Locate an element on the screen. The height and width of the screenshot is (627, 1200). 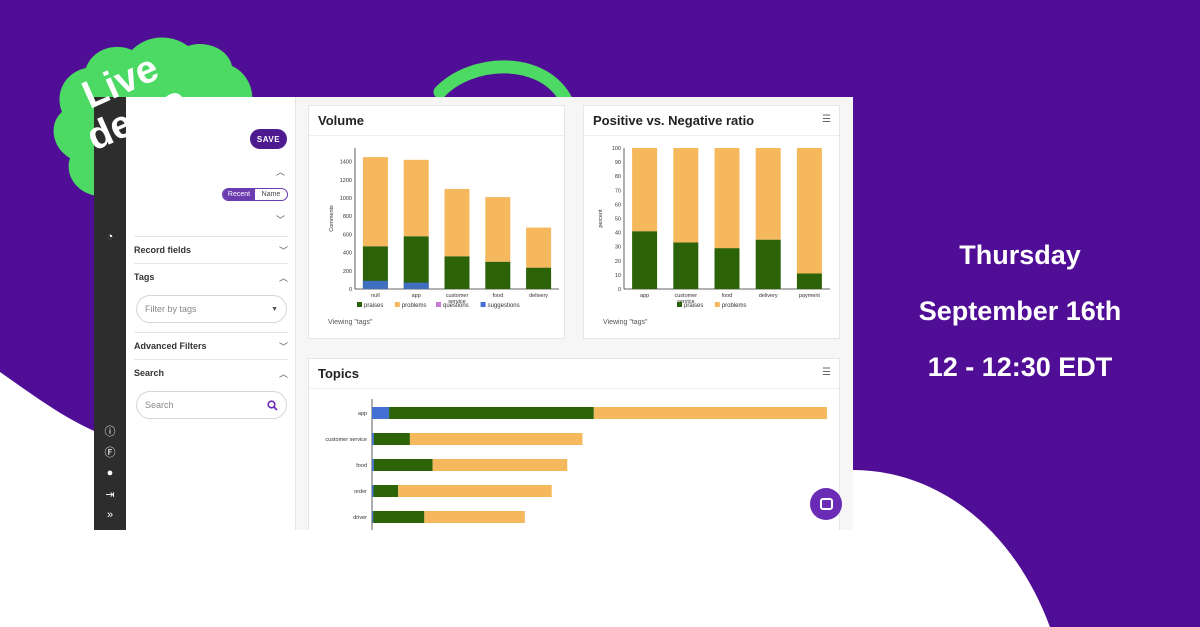
legend-label: problems is located at coordinates (734, 306).